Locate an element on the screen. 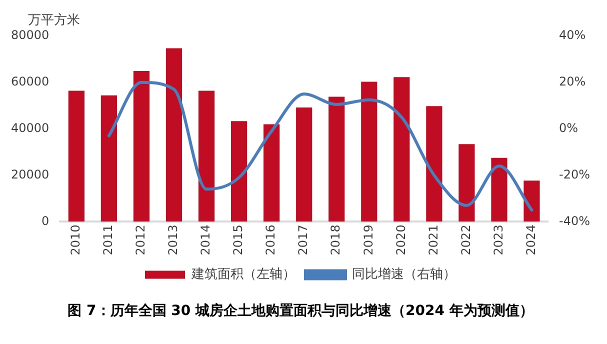 The image size is (607, 344). x-tick-label: 2011 is located at coordinates (108, 240).